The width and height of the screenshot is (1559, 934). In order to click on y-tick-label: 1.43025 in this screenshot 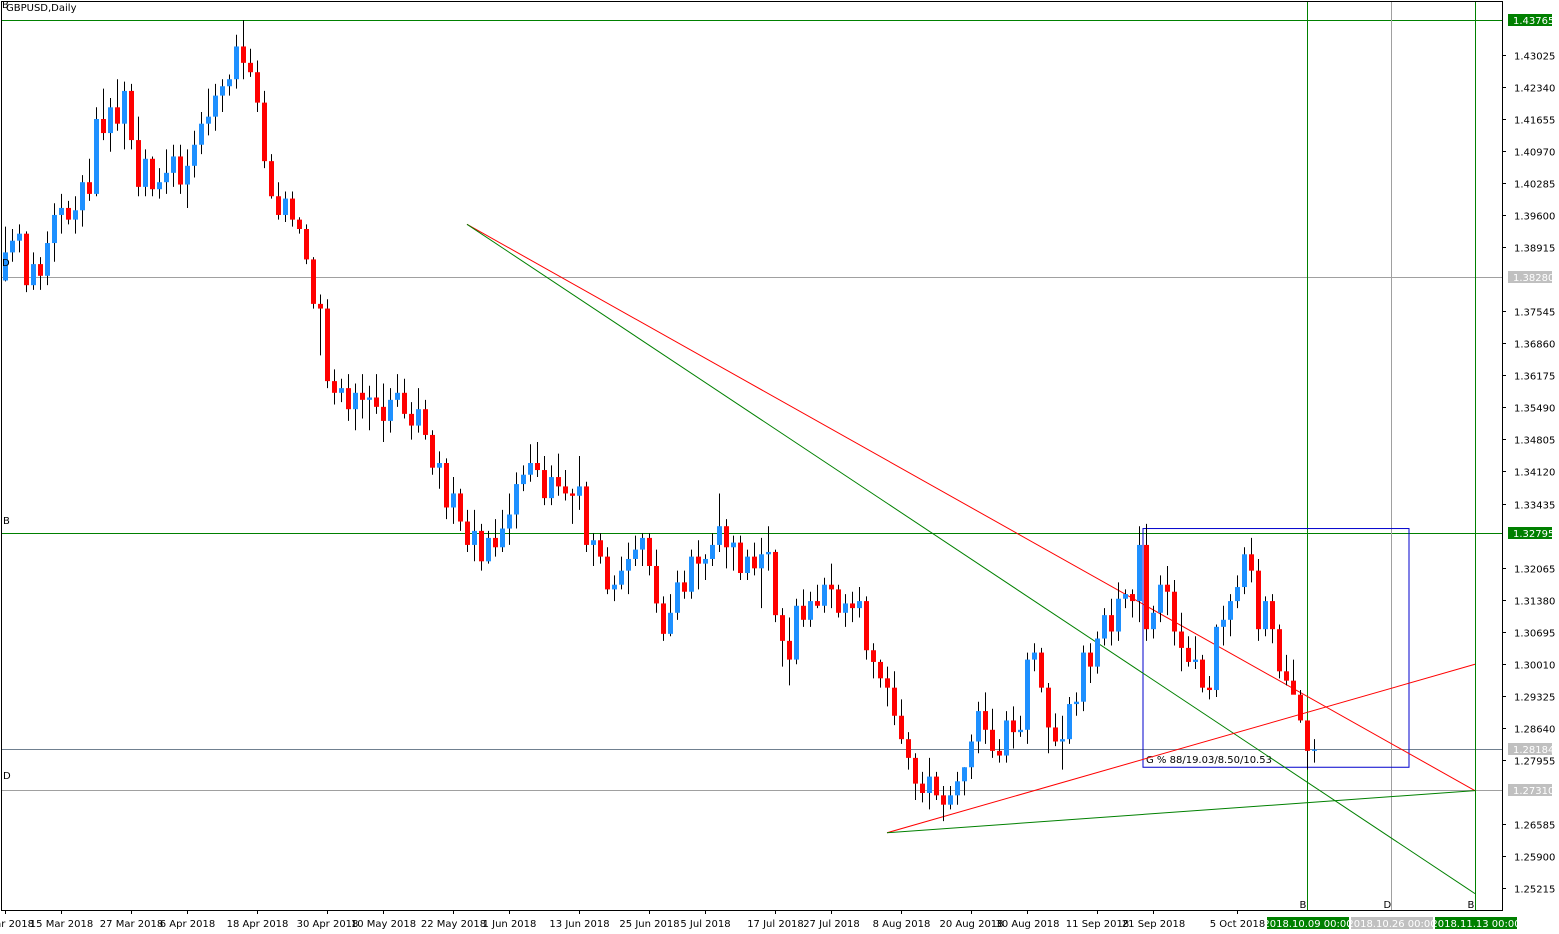, I will do `click(1534, 57)`.